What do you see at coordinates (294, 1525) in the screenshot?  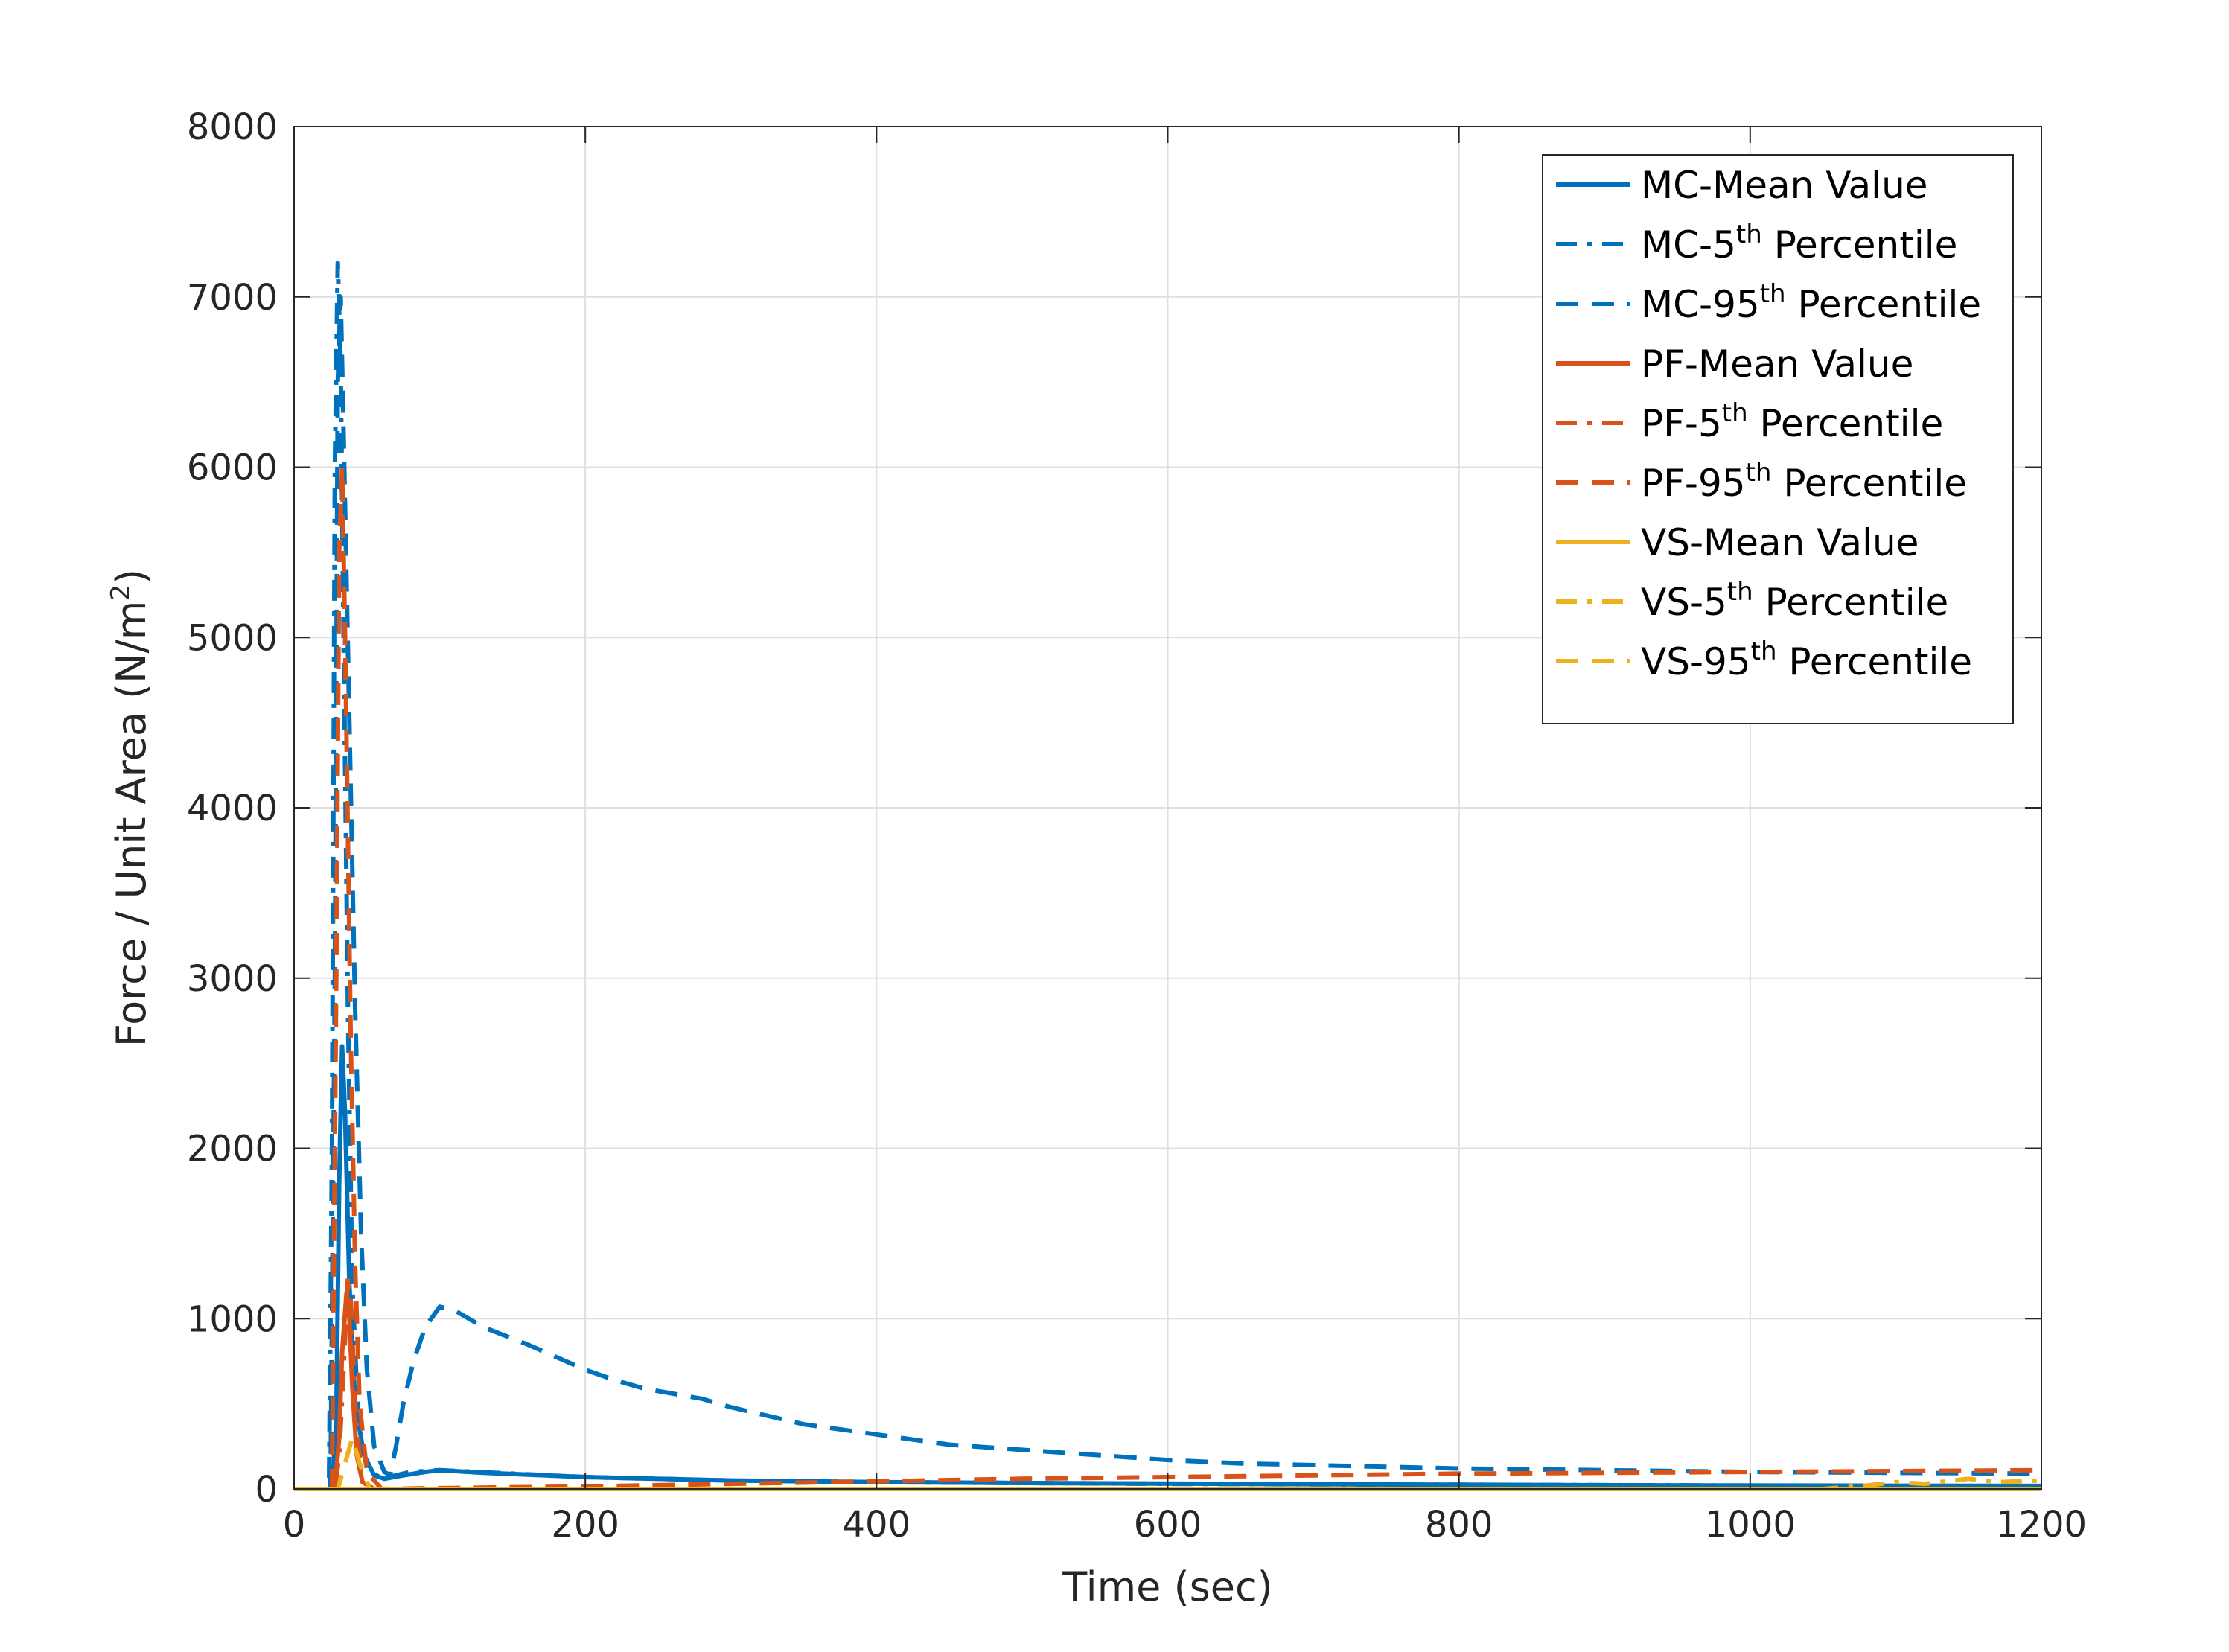 I see `x-tick-label: 0` at bounding box center [294, 1525].